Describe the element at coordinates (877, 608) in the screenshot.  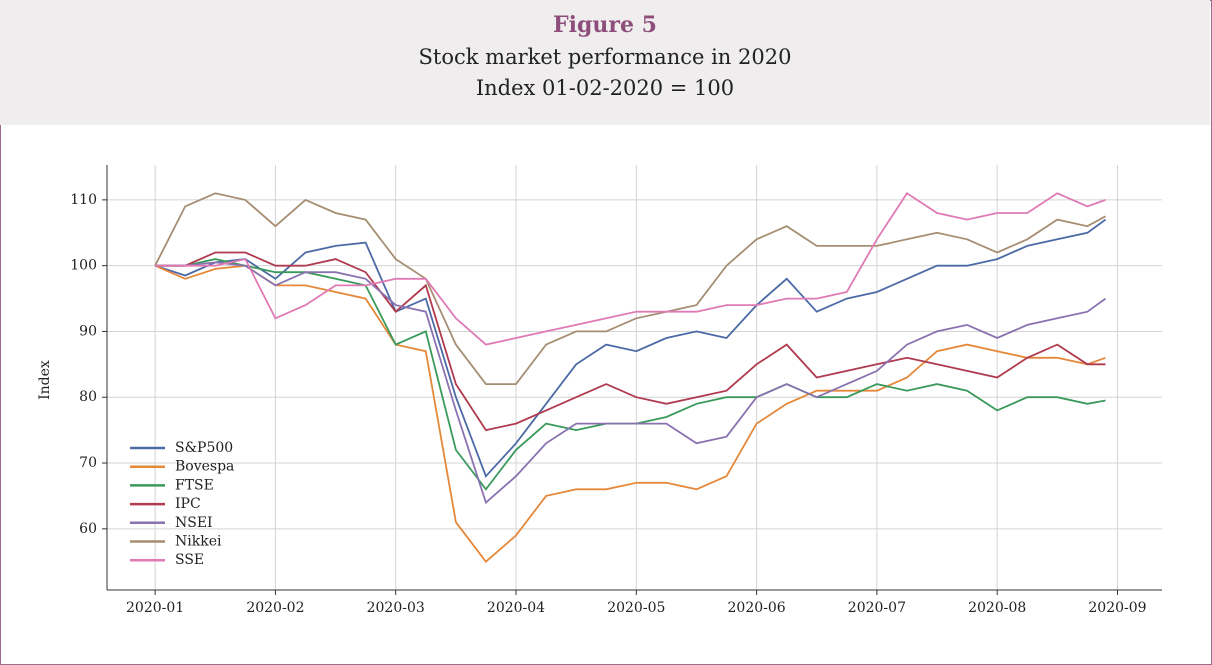
I see `x-tick-label: 2020-07` at that location.